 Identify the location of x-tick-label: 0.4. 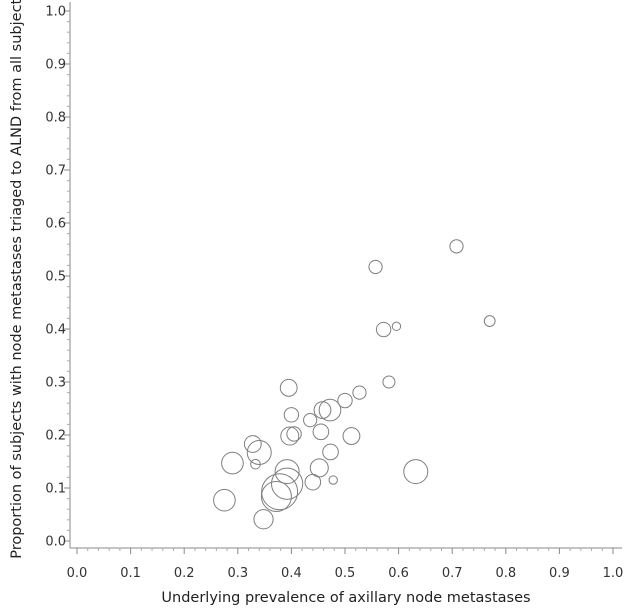
(291, 573).